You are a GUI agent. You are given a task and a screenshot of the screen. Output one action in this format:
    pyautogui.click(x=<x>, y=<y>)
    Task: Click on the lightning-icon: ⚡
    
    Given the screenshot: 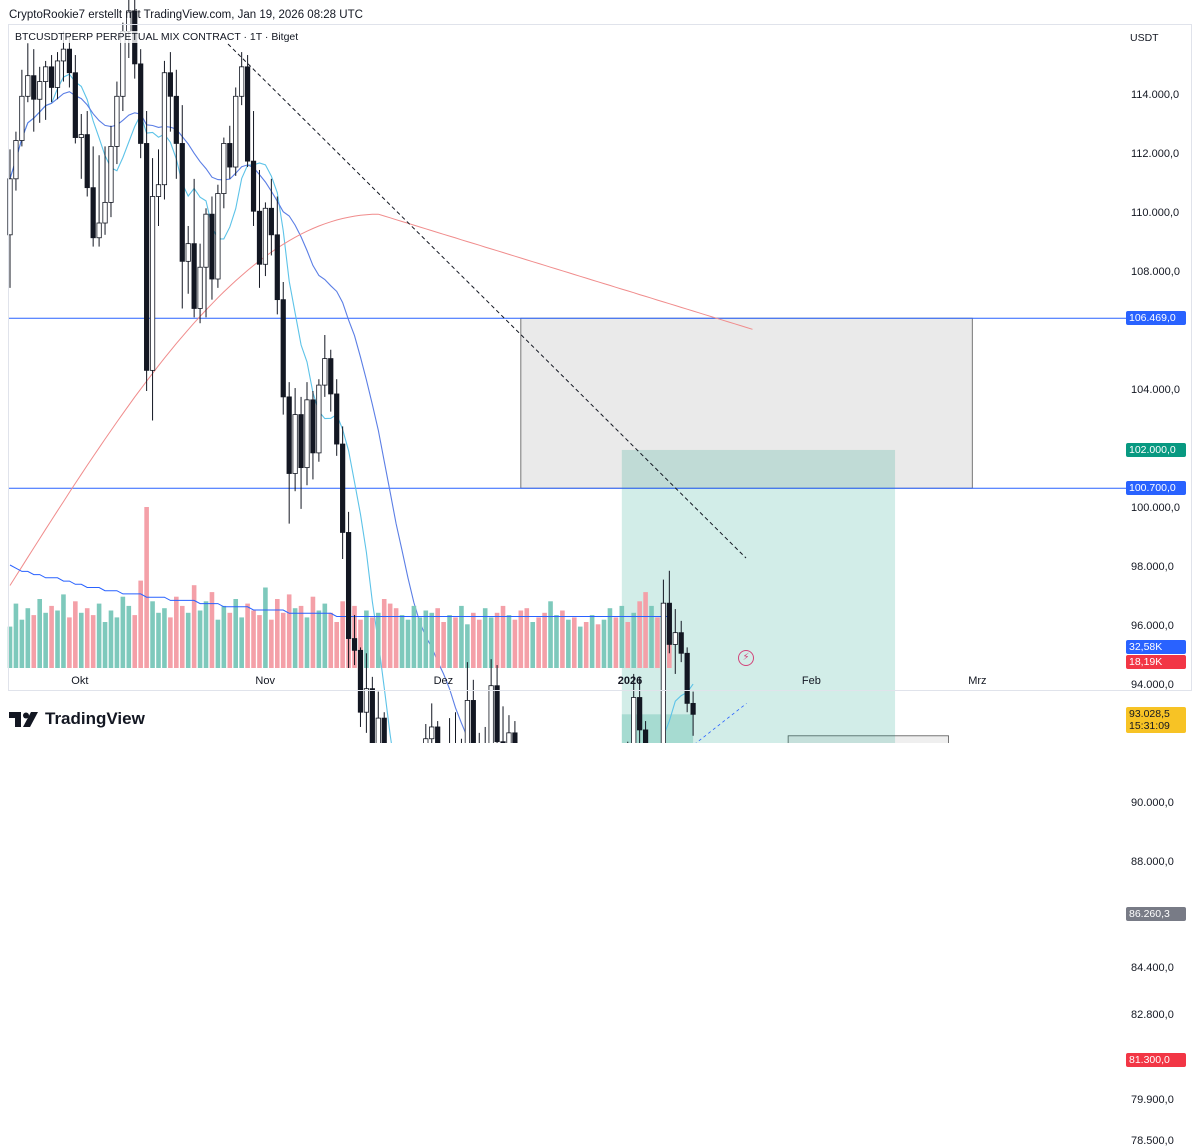 What is the action you would take?
    pyautogui.click(x=746, y=658)
    